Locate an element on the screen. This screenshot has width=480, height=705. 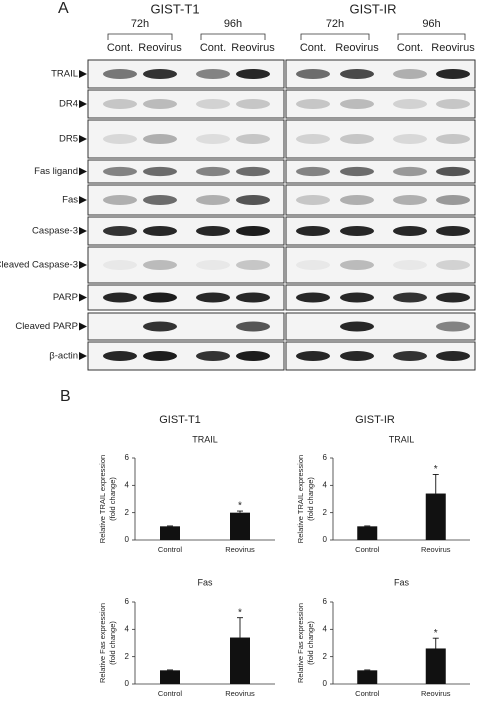
row-label: Cleaved Caspase-3 is located at coordinates (39, 265).